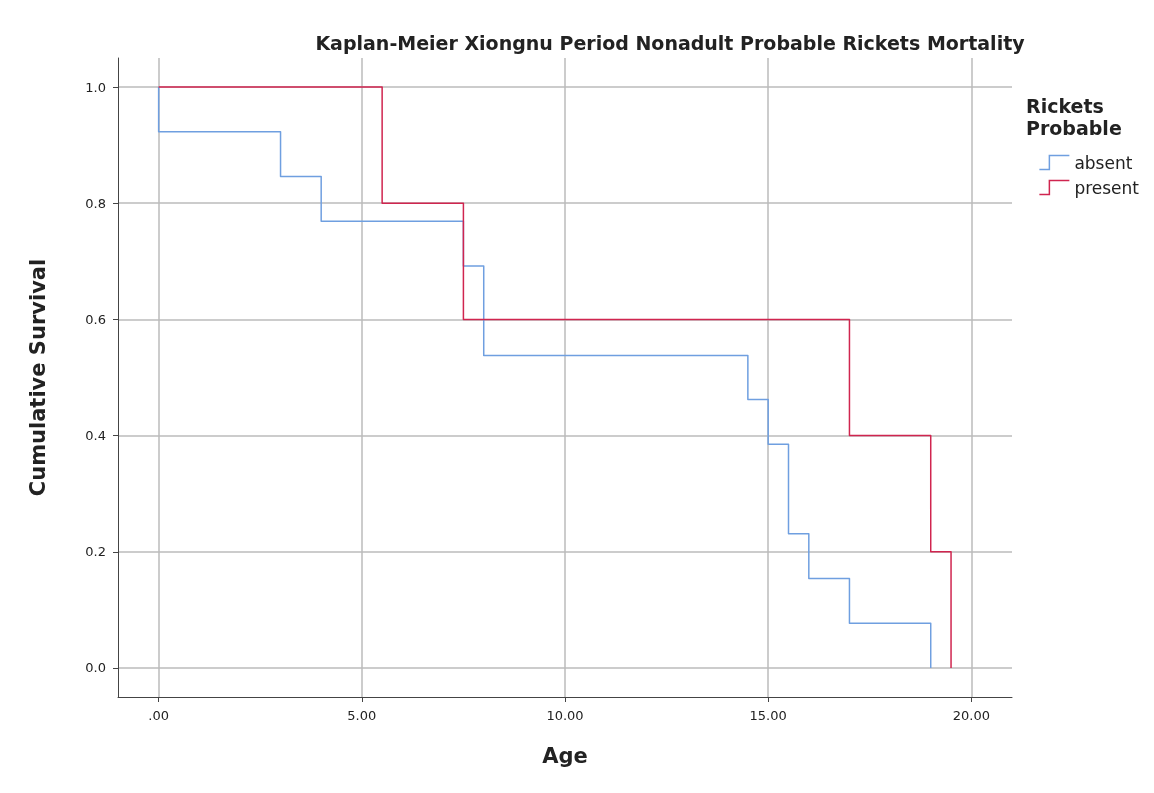 This screenshot has width=1154, height=793. I want to click on y-tick-label: 0.2, so click(95, 552).